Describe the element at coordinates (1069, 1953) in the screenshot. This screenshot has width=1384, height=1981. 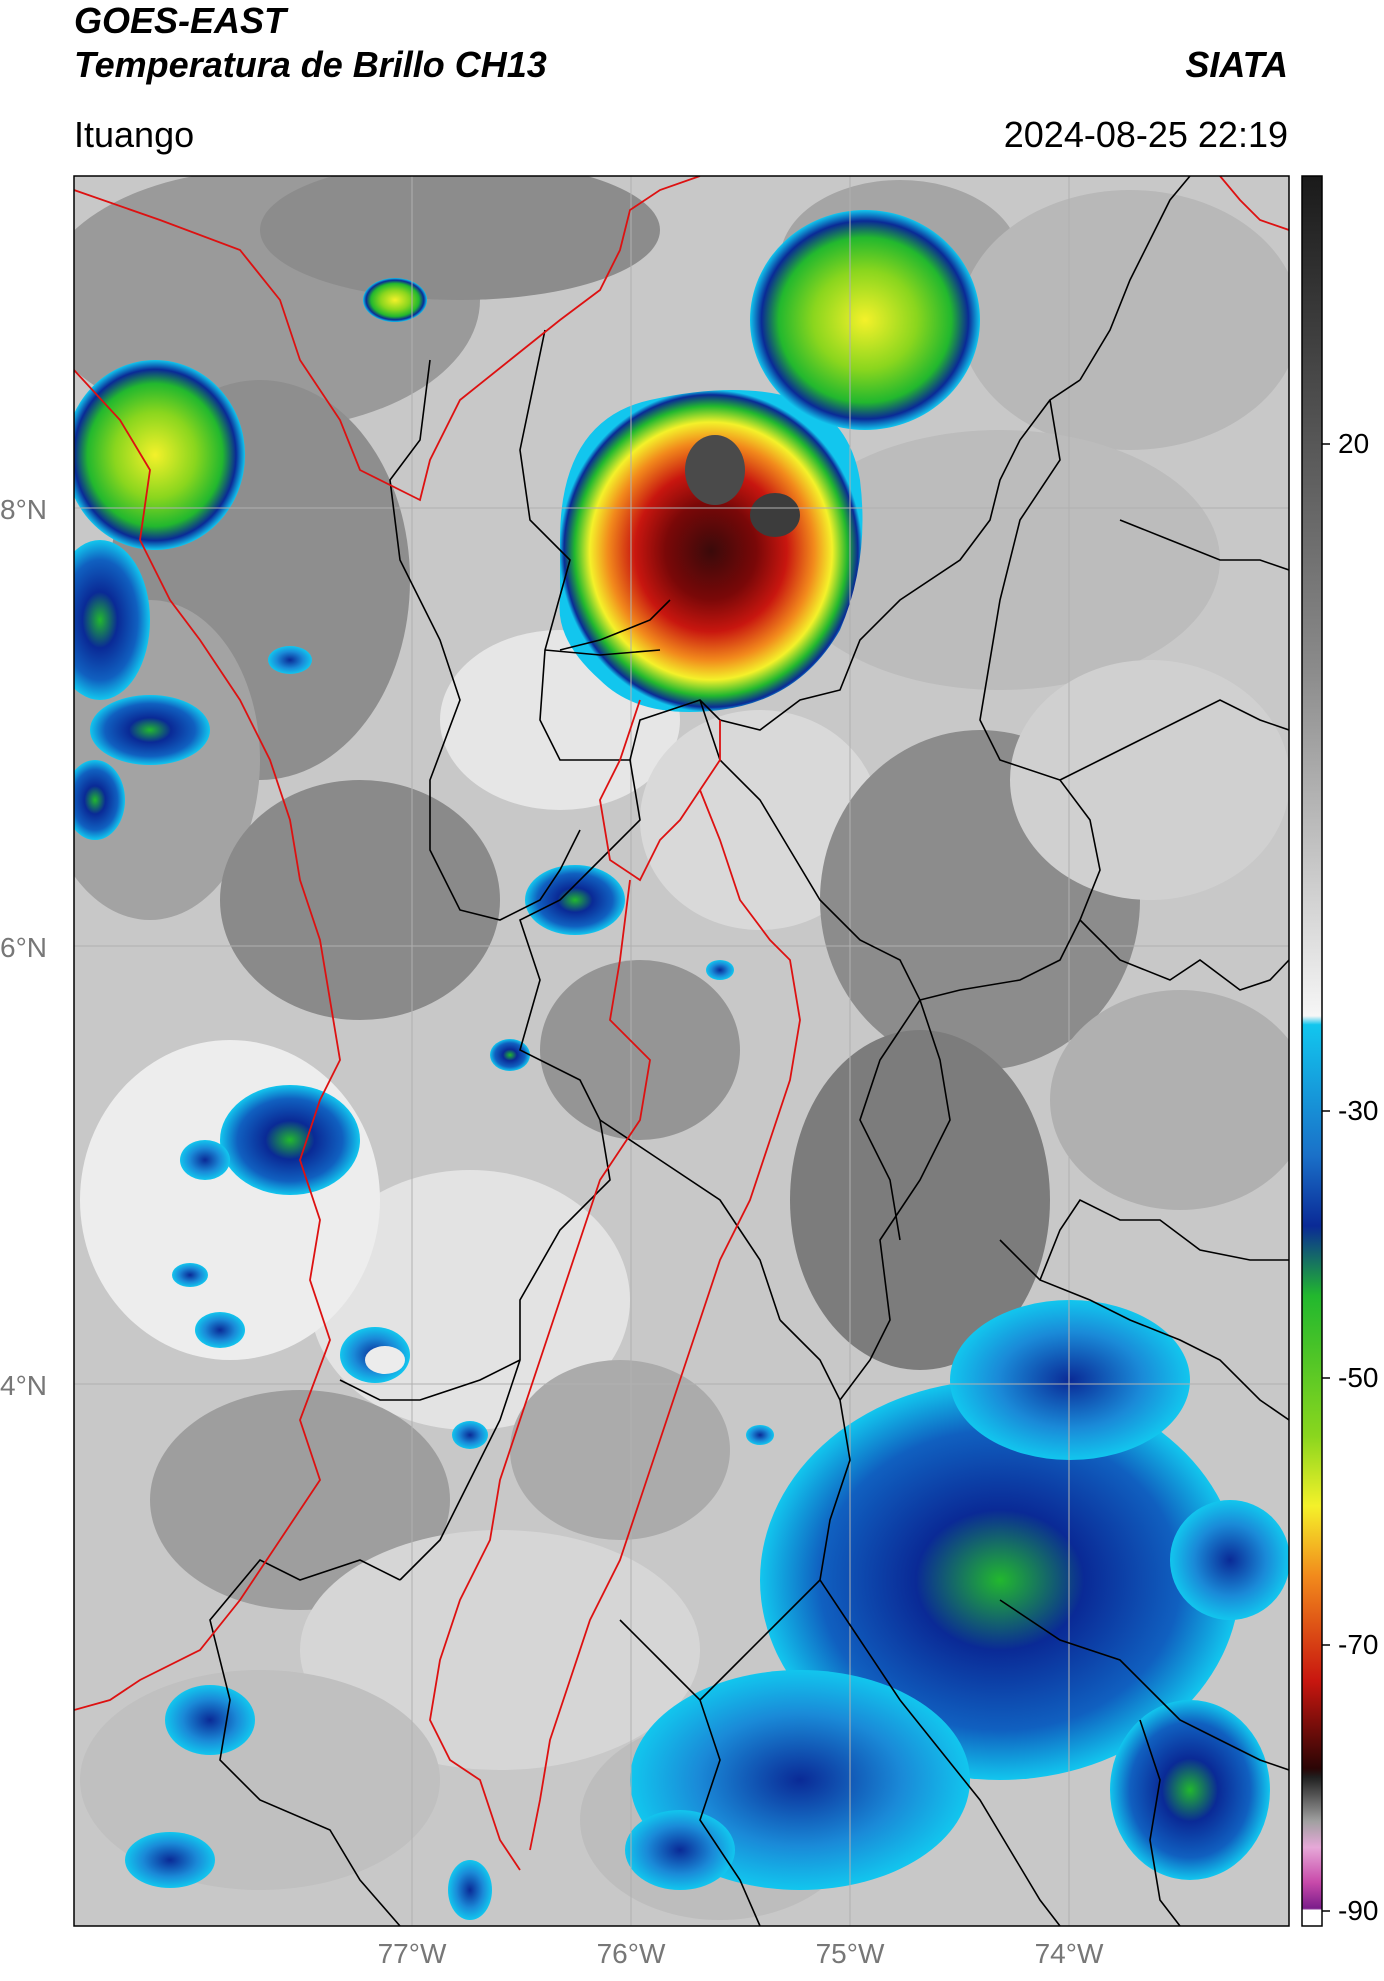
I see `lon-label-74w: 74°W` at that location.